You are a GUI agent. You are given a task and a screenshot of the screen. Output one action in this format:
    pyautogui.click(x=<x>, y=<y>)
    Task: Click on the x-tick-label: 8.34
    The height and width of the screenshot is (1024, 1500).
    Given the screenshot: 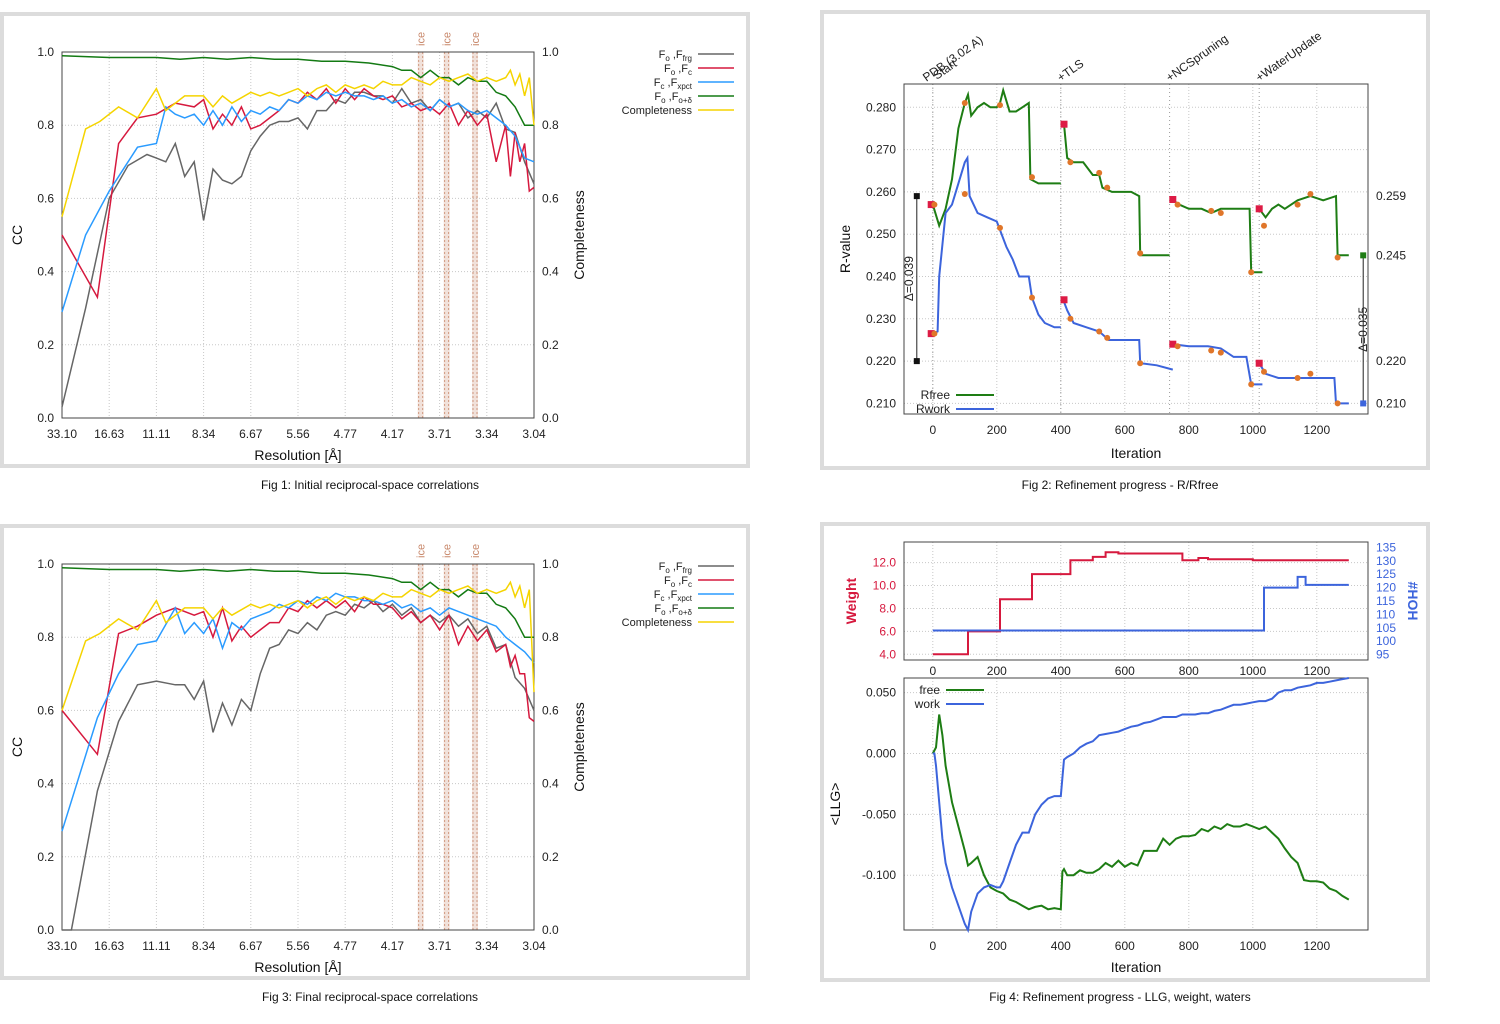 What is the action you would take?
    pyautogui.click(x=204, y=434)
    